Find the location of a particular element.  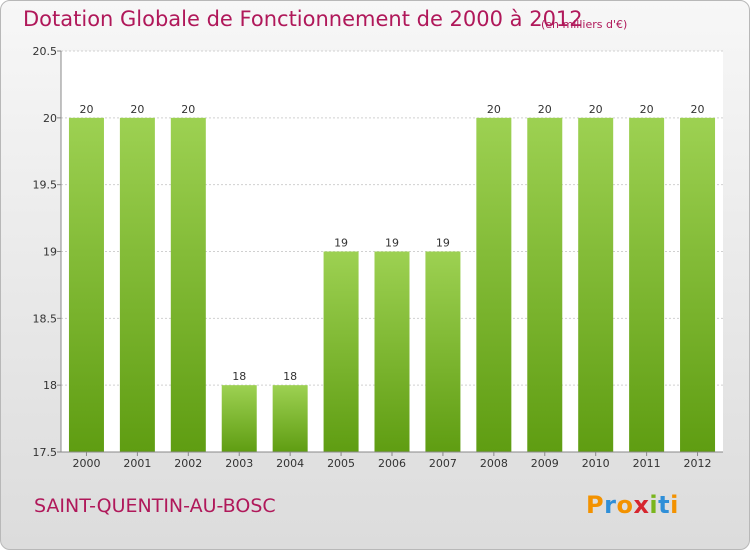

y-tick-label: 20 is located at coordinates (50, 118).